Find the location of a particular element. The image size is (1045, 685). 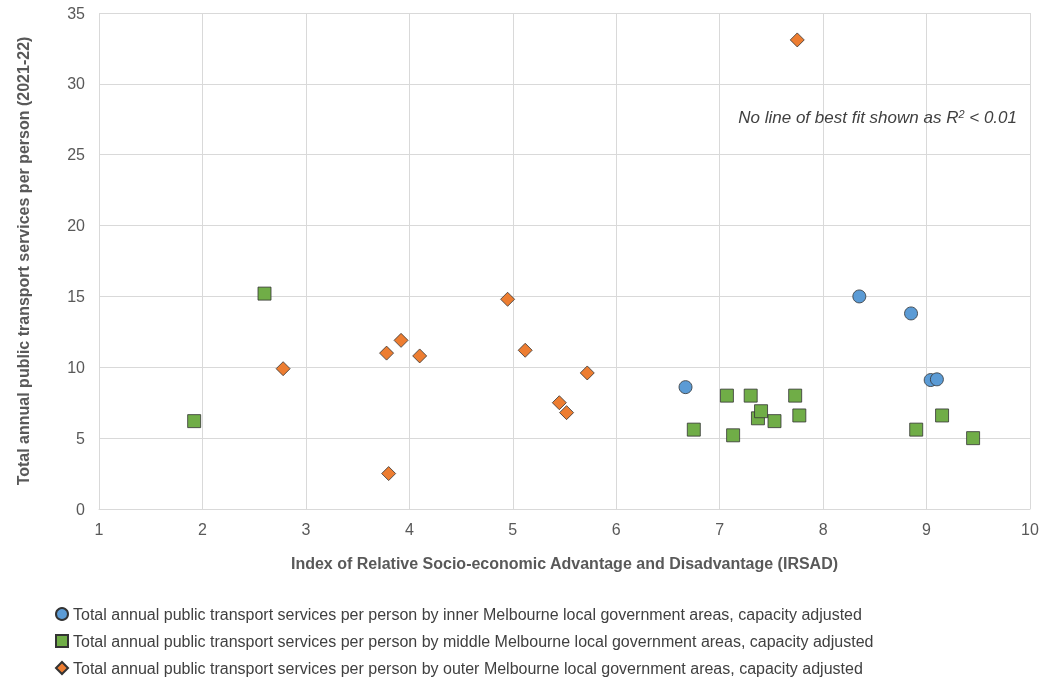

x-tick-label: 3 is located at coordinates (306, 529).